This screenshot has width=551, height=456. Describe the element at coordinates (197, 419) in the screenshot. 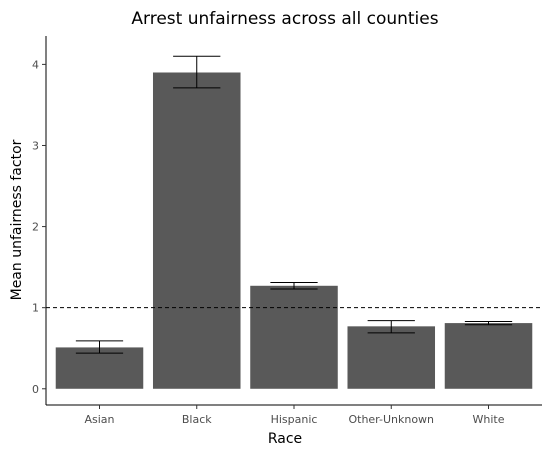

I see `x-tick-label: Black` at that location.